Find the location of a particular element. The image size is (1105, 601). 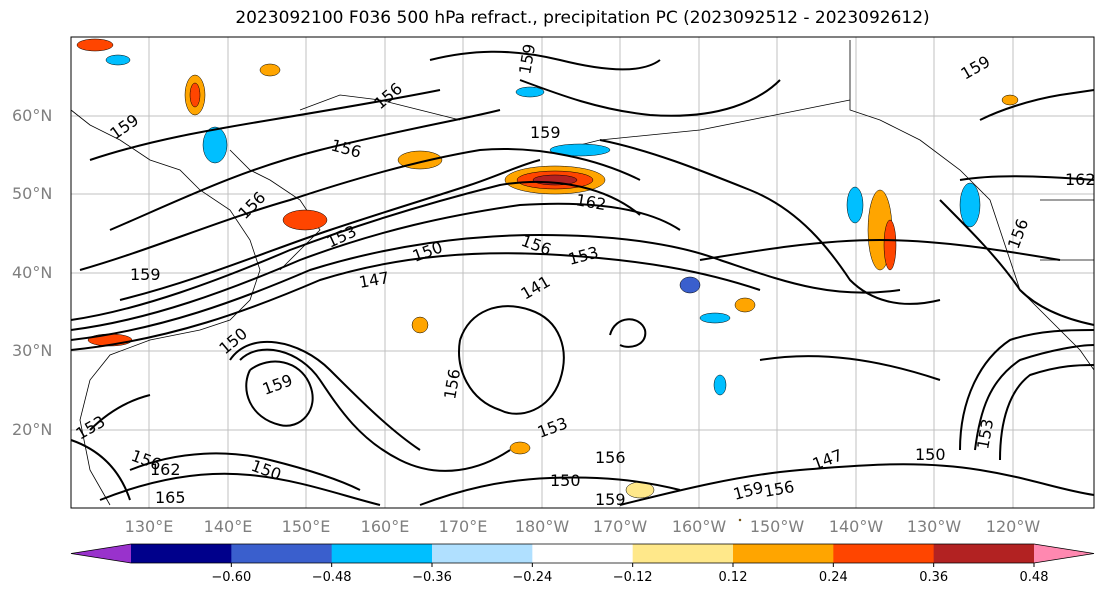

lat-label: 20°N is located at coordinates (32, 429).